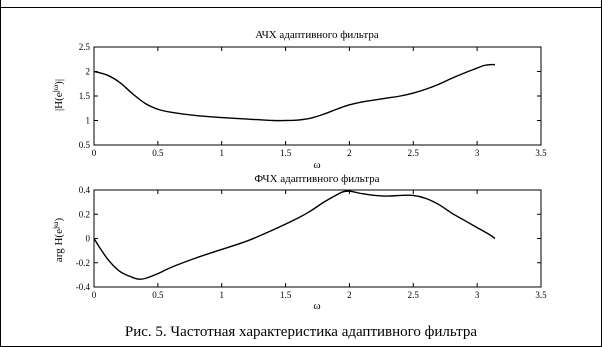 The height and width of the screenshot is (347, 602). What do you see at coordinates (83, 263) in the screenshot?
I see `y-tick-label: -0.2` at bounding box center [83, 263].